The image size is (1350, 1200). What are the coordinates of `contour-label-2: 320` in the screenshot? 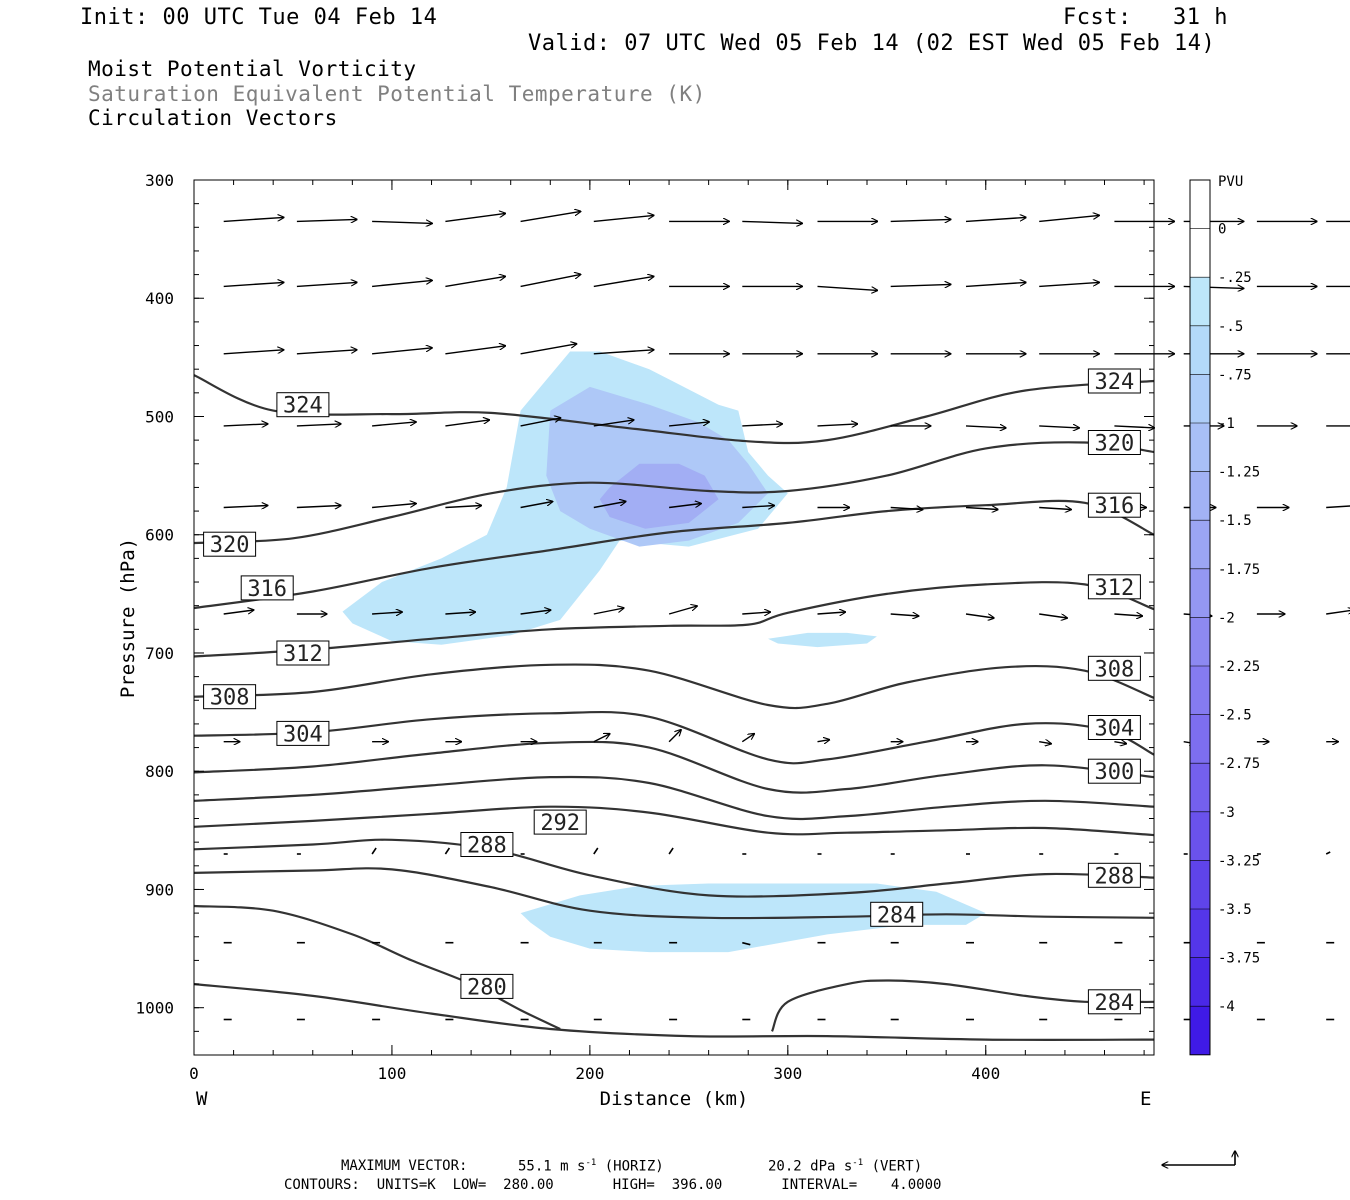 It's located at (1114, 443).